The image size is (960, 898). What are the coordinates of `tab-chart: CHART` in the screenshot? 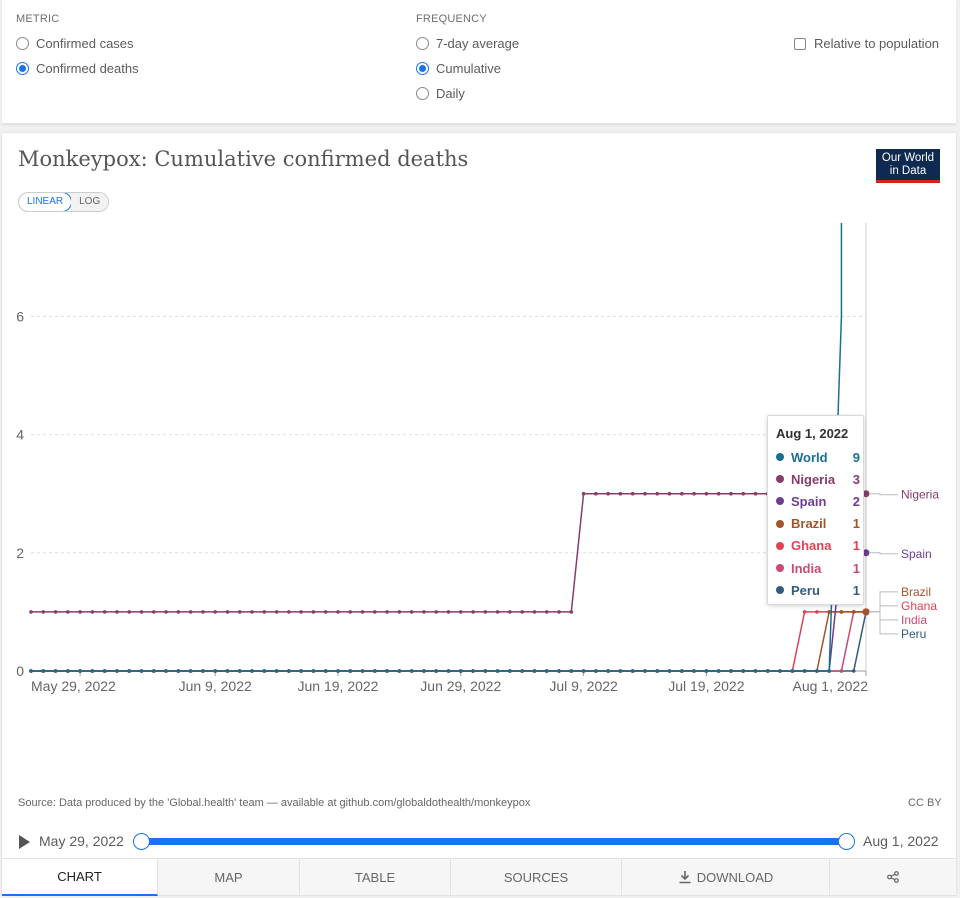 It's located at (80, 877).